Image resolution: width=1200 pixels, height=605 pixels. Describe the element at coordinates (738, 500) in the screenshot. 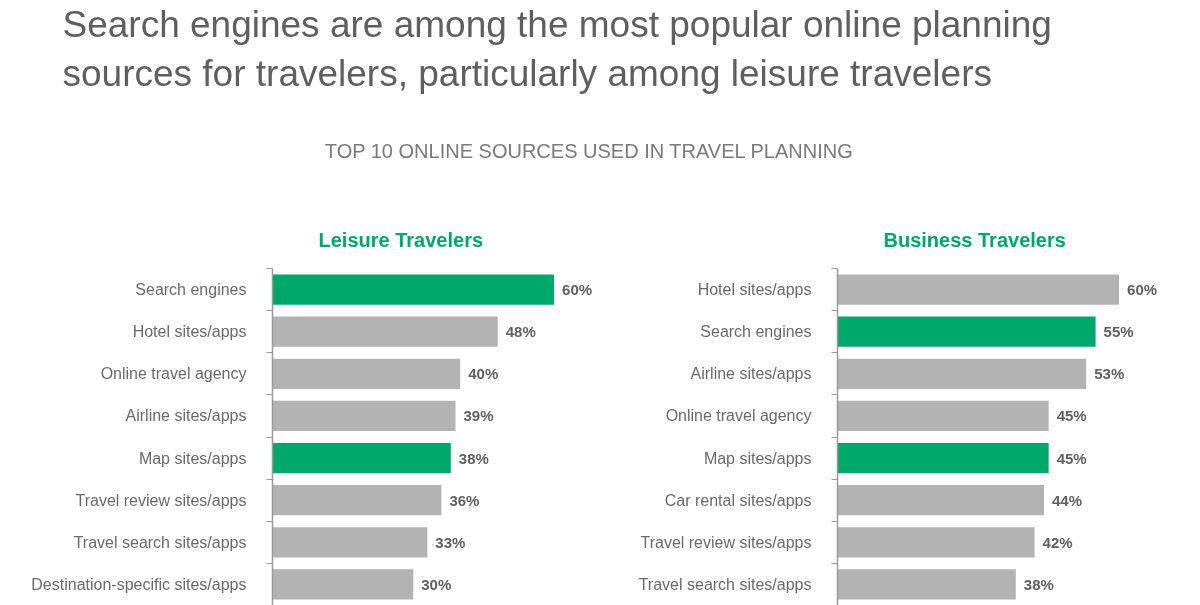

I see `y-tick-label: Car rental sites/apps` at that location.